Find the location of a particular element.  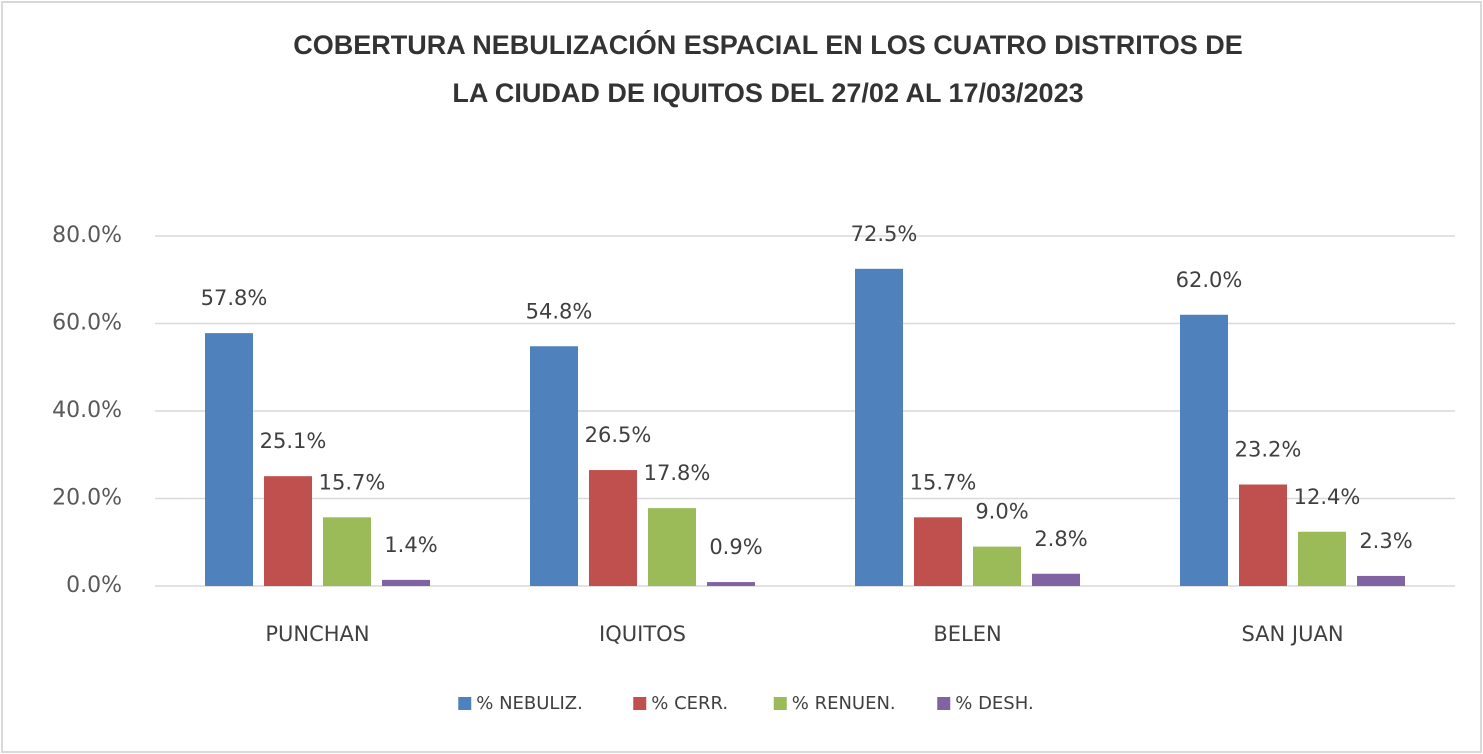

value-label: 72.5% is located at coordinates (884, 234).